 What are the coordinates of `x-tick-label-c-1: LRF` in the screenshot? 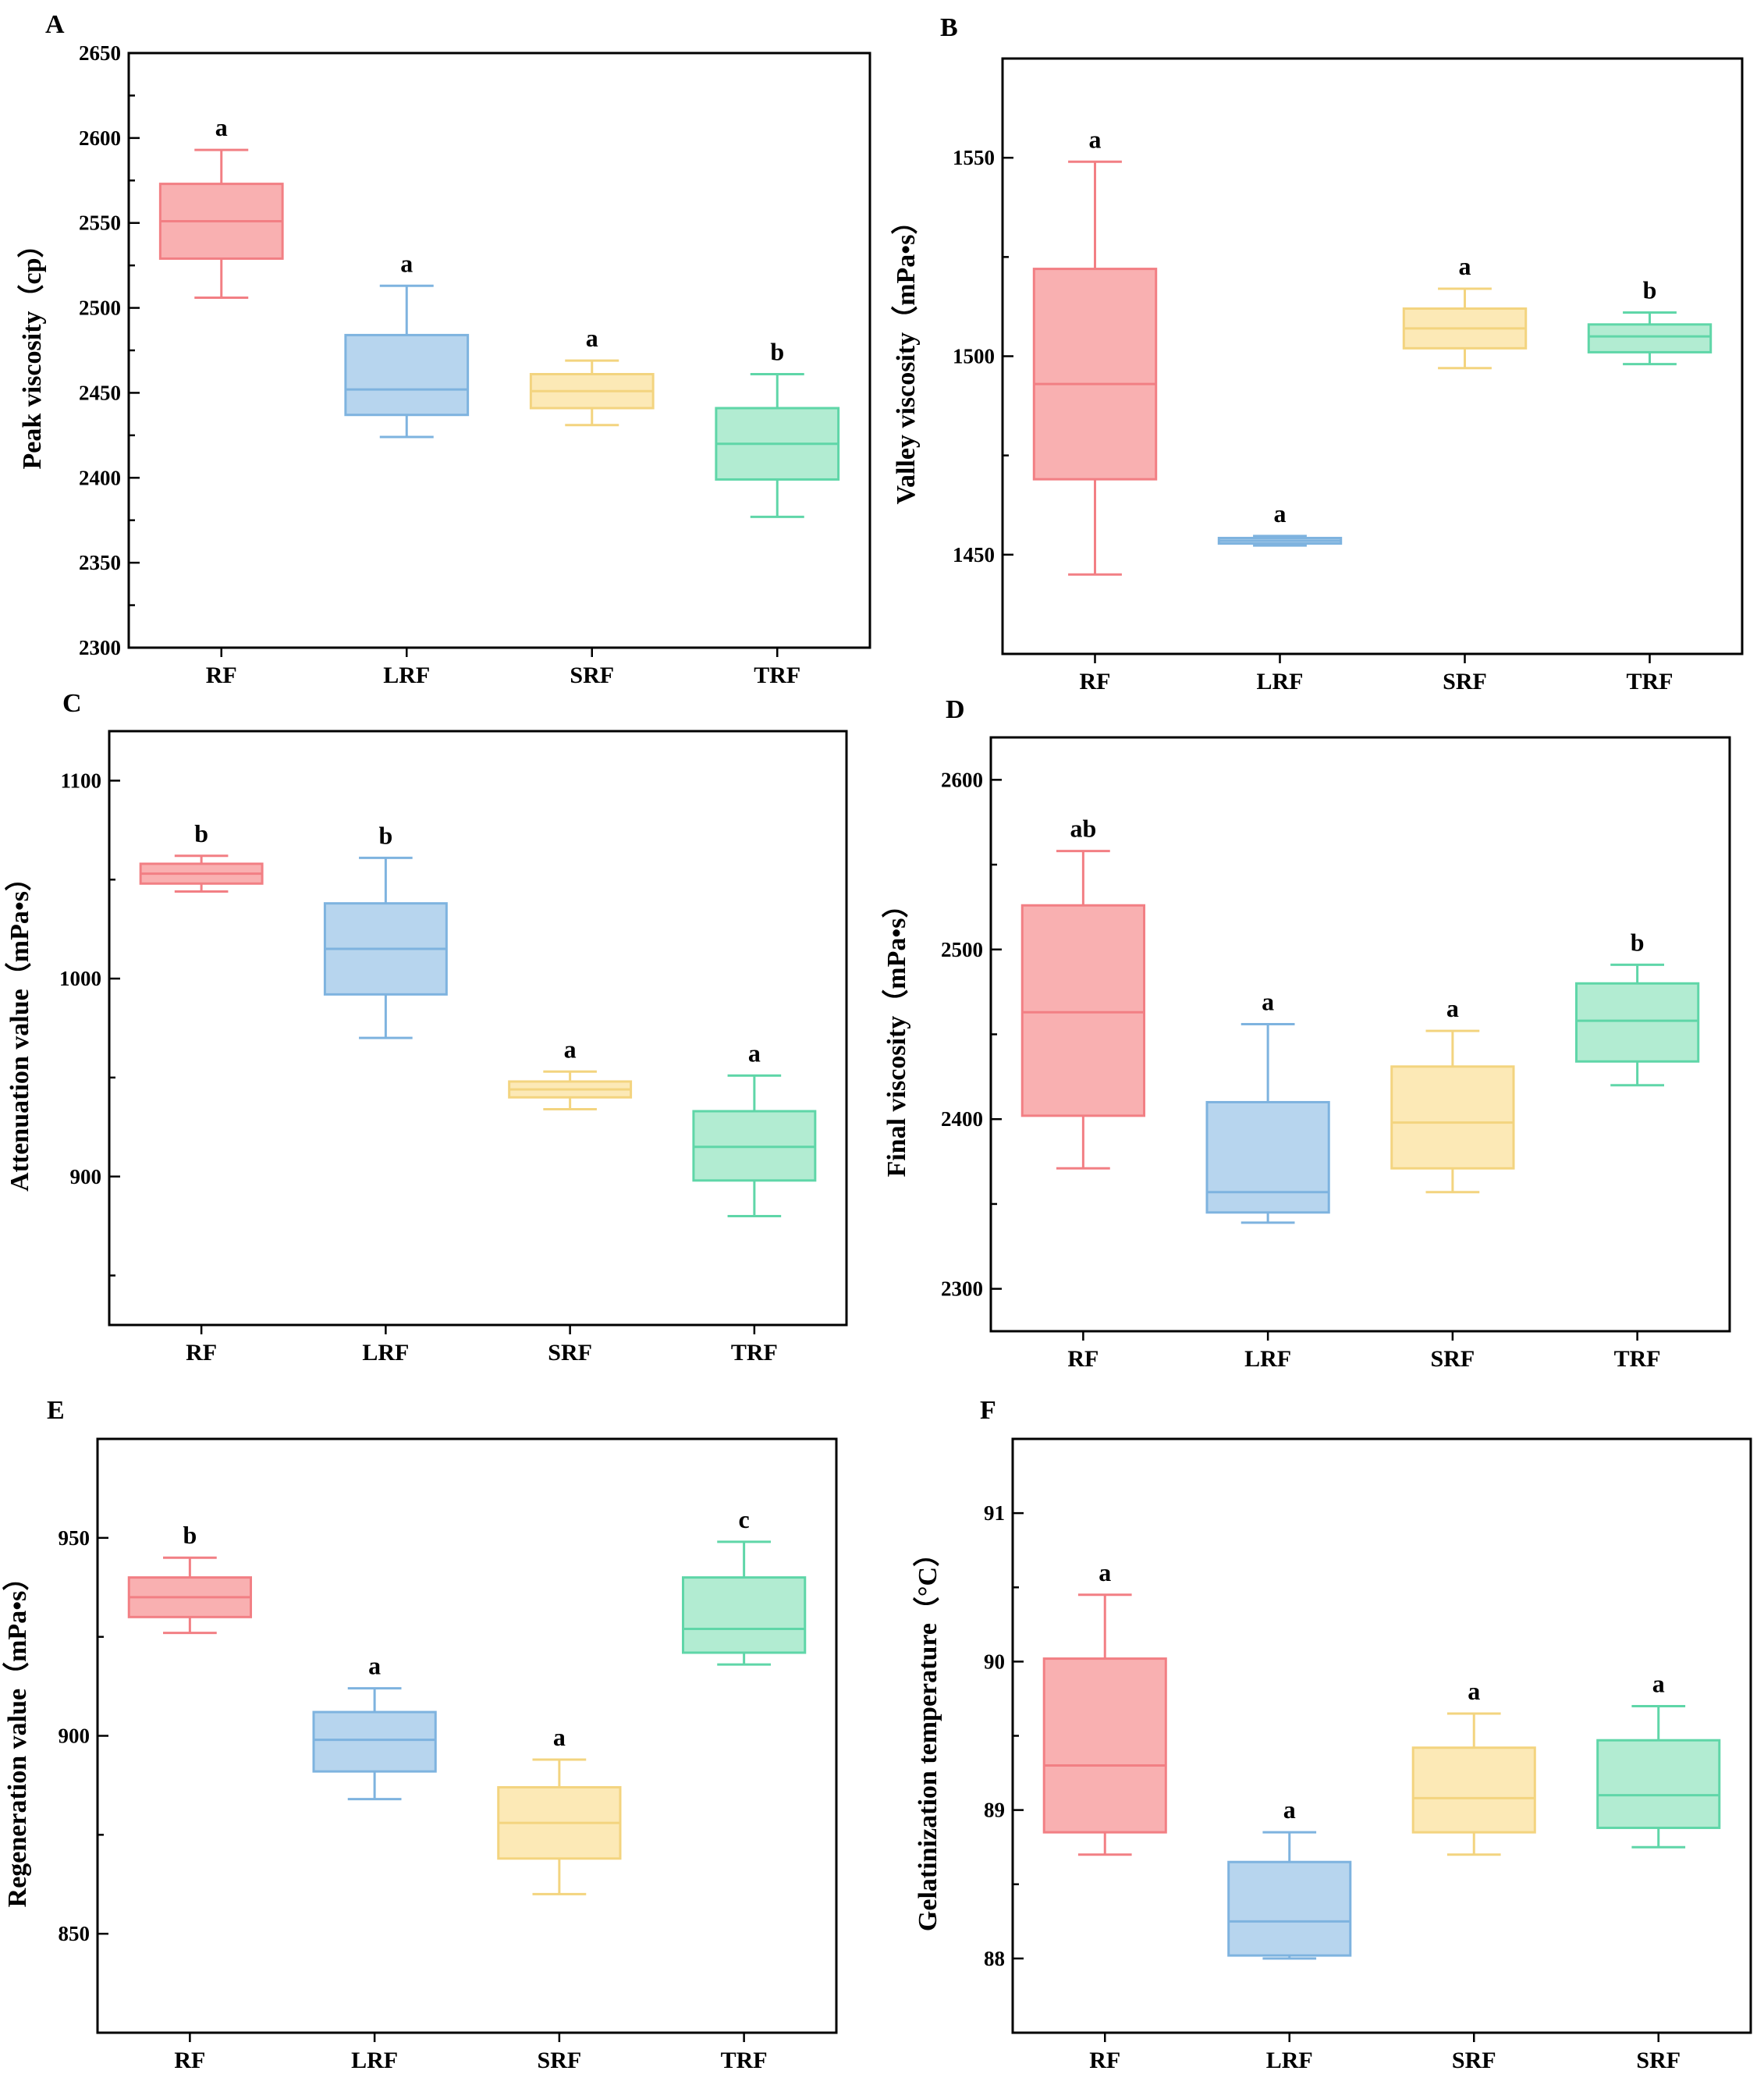 It's located at (386, 1353).